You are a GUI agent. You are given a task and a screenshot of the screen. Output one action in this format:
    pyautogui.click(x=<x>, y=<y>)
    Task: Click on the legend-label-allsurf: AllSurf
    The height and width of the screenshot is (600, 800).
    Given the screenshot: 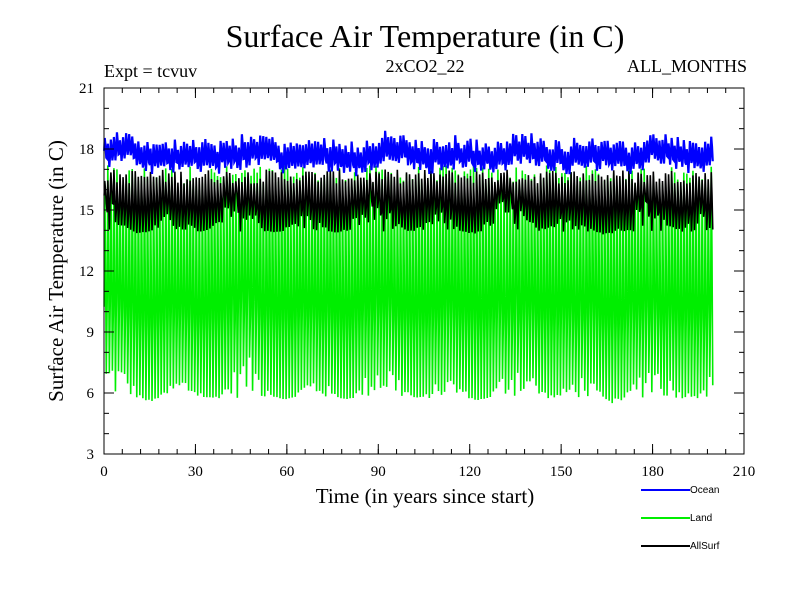 What is the action you would take?
    pyautogui.click(x=705, y=546)
    